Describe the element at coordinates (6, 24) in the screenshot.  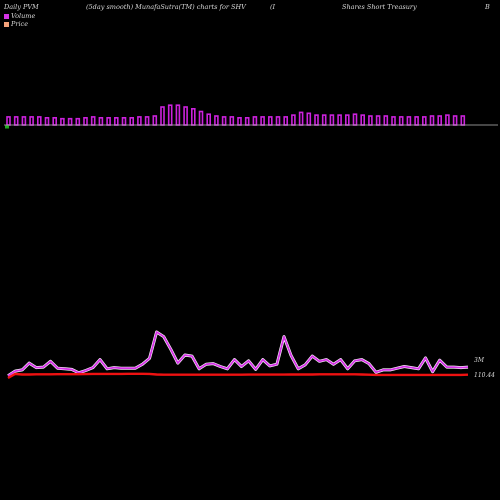
I see `legend-price-swatch` at that location.